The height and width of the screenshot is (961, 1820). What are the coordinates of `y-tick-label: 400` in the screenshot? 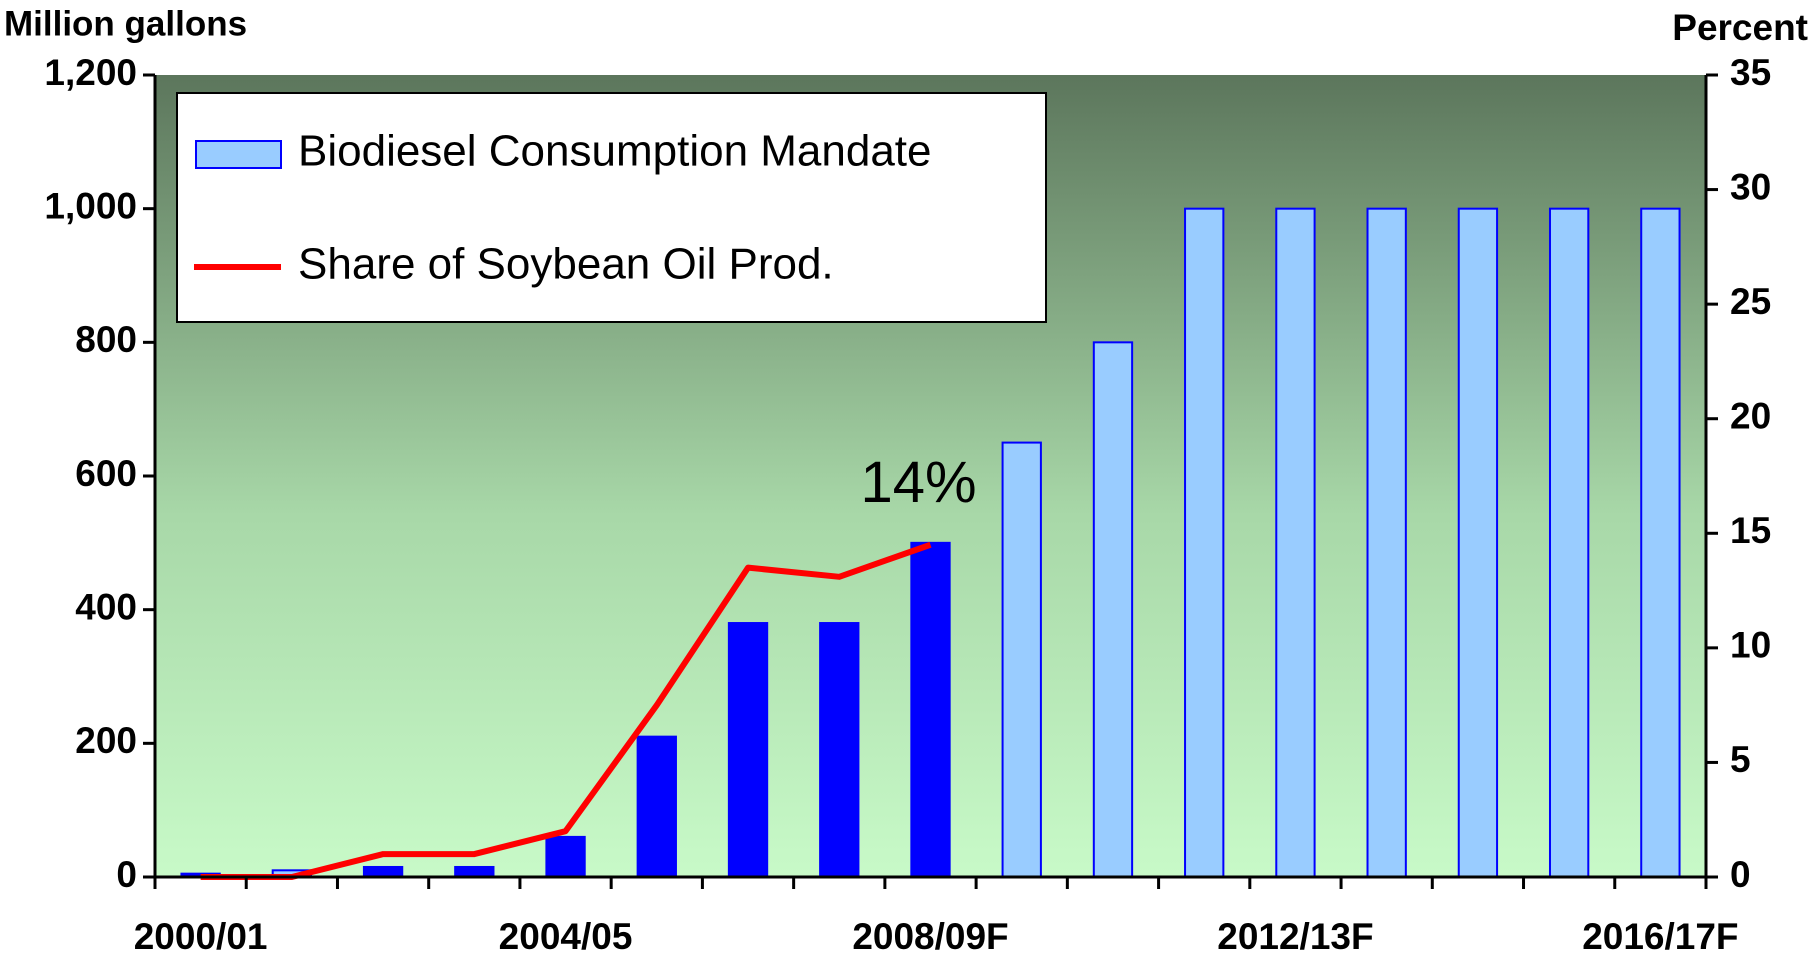 It's located at (106, 606).